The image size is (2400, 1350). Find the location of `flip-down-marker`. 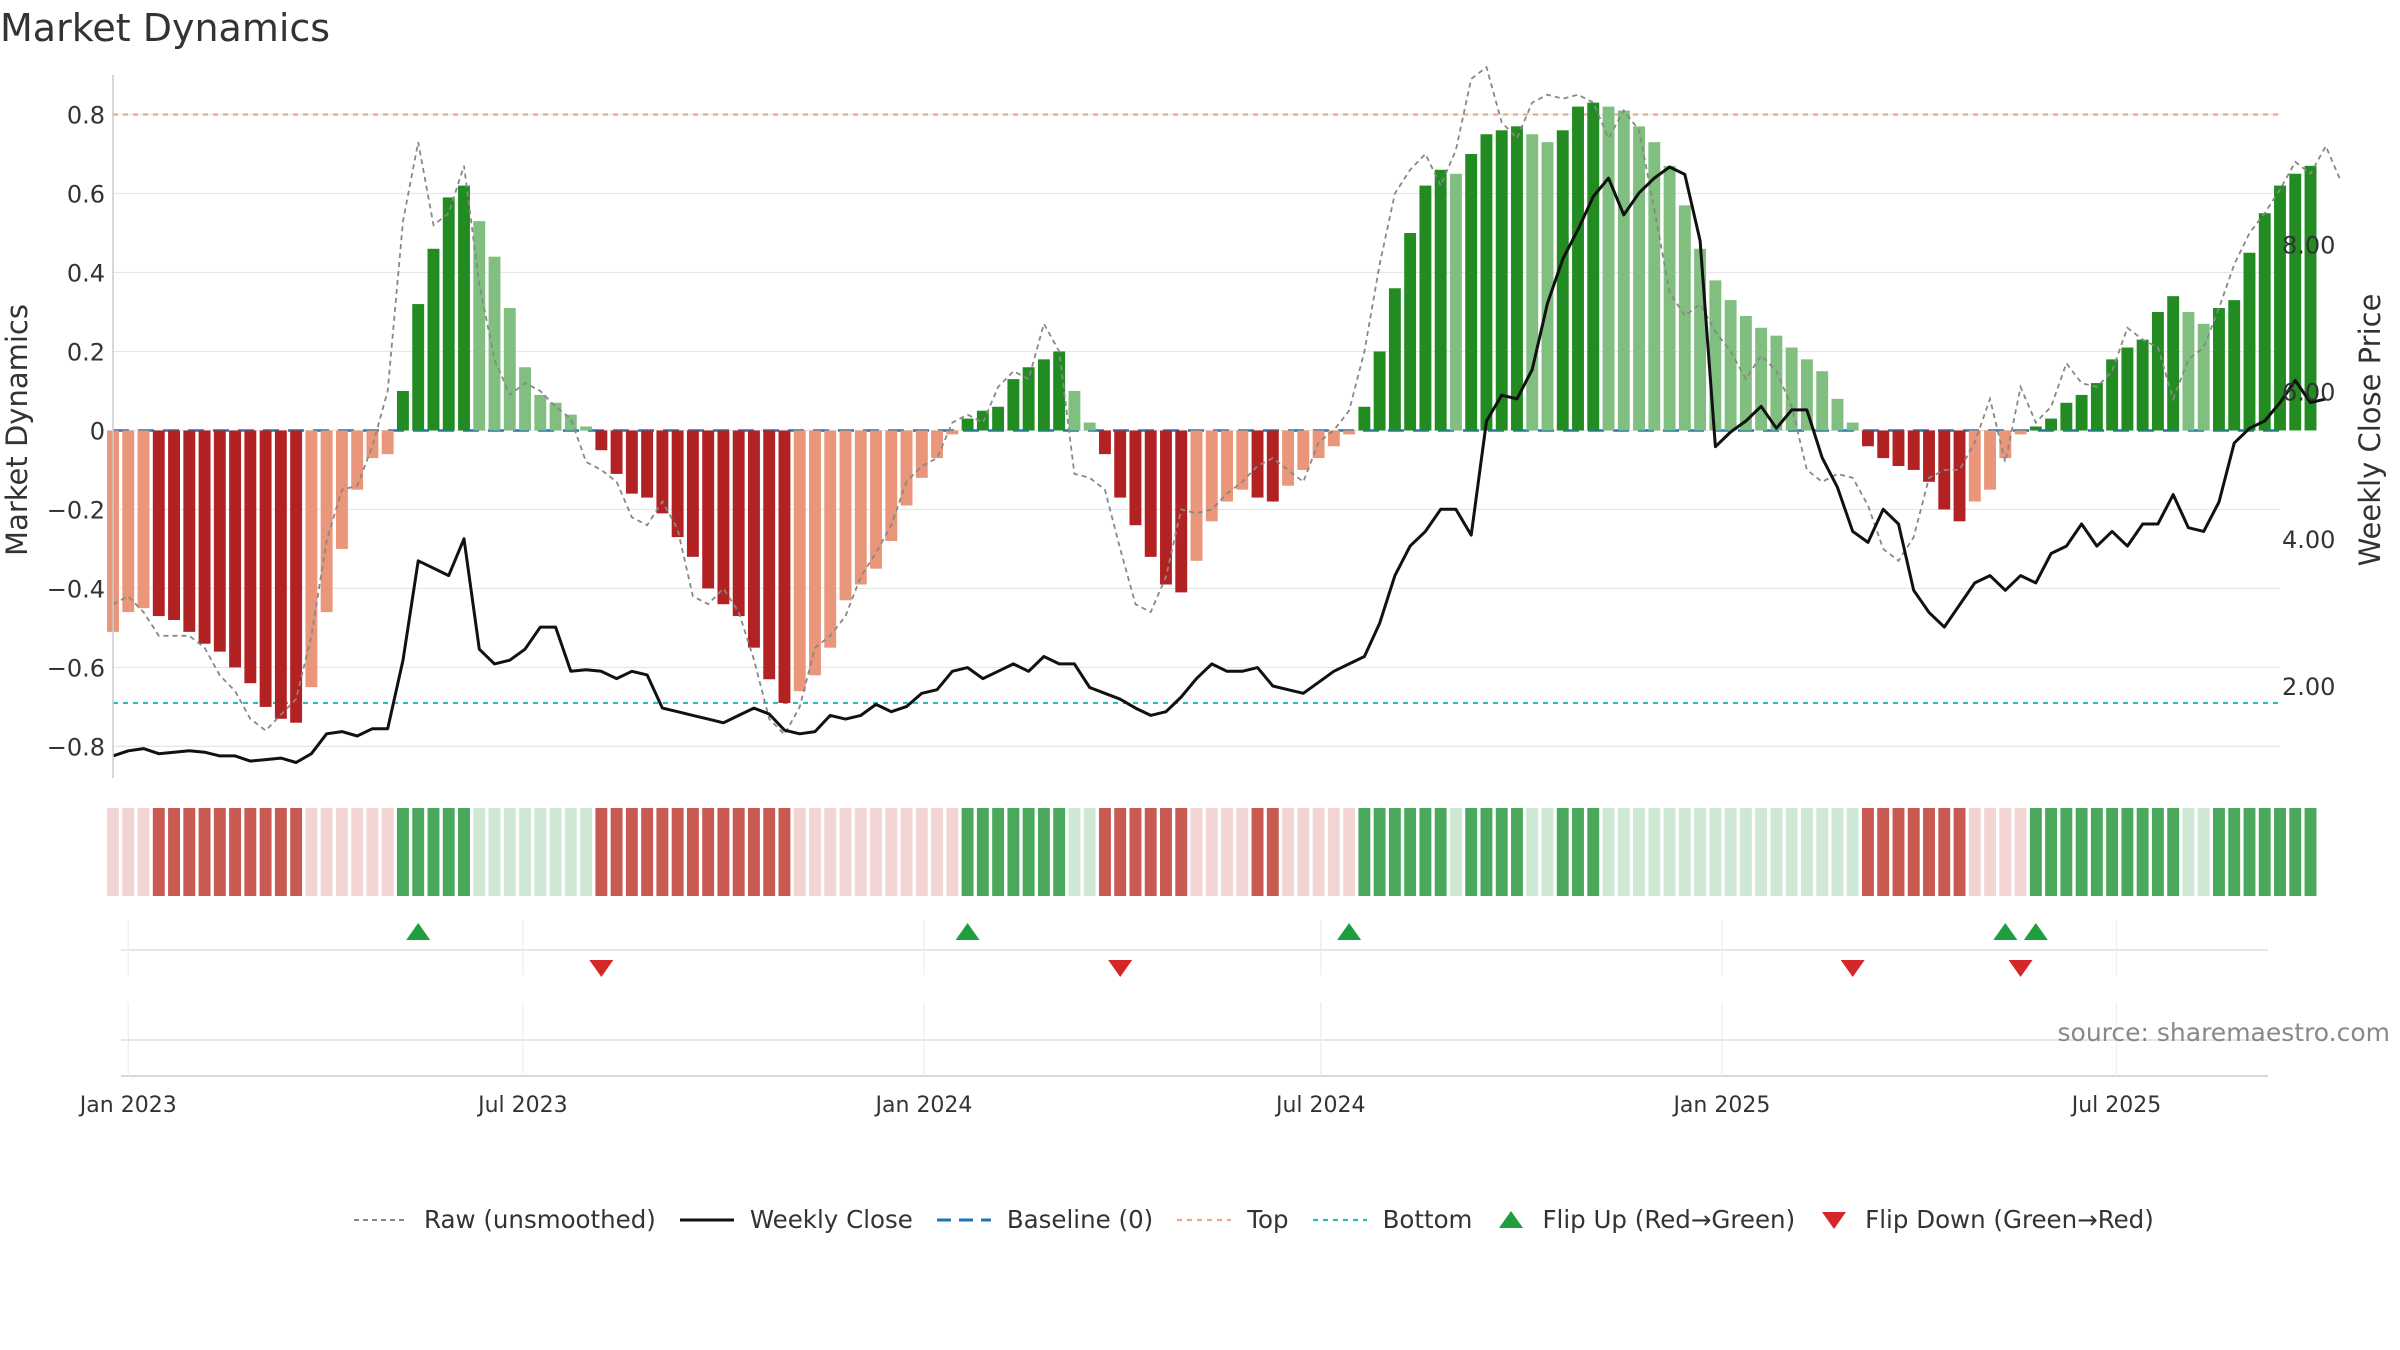

flip-down-marker is located at coordinates (1120, 968).